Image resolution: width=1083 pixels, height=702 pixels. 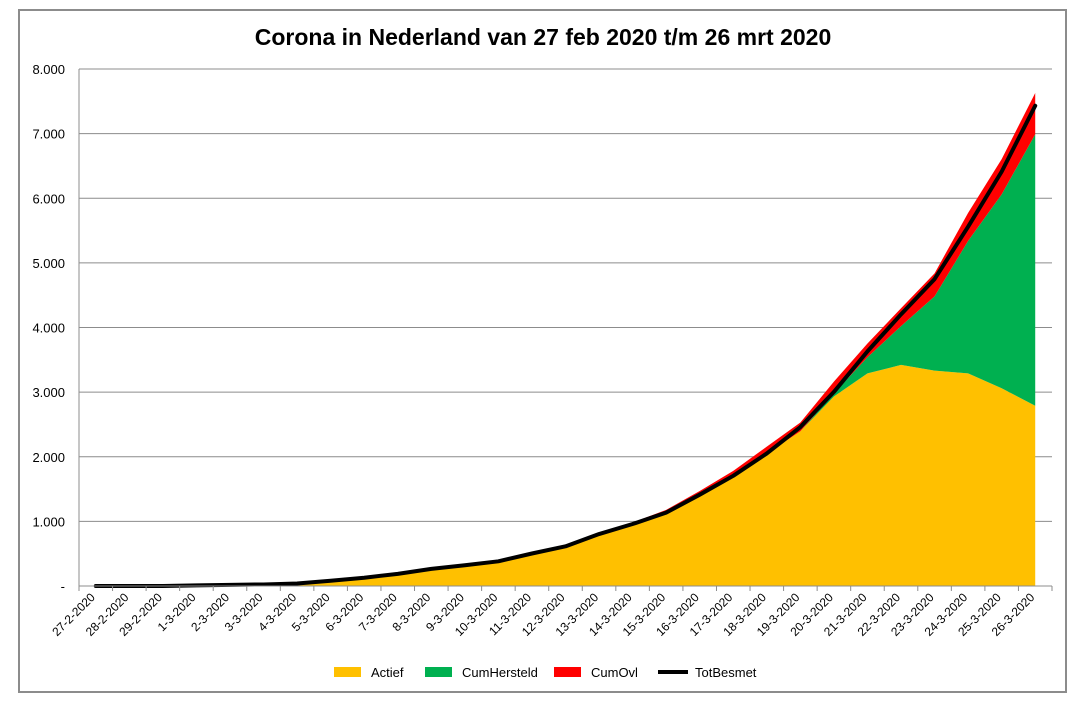 I want to click on y-tick-label: 4.000, so click(x=48, y=328).